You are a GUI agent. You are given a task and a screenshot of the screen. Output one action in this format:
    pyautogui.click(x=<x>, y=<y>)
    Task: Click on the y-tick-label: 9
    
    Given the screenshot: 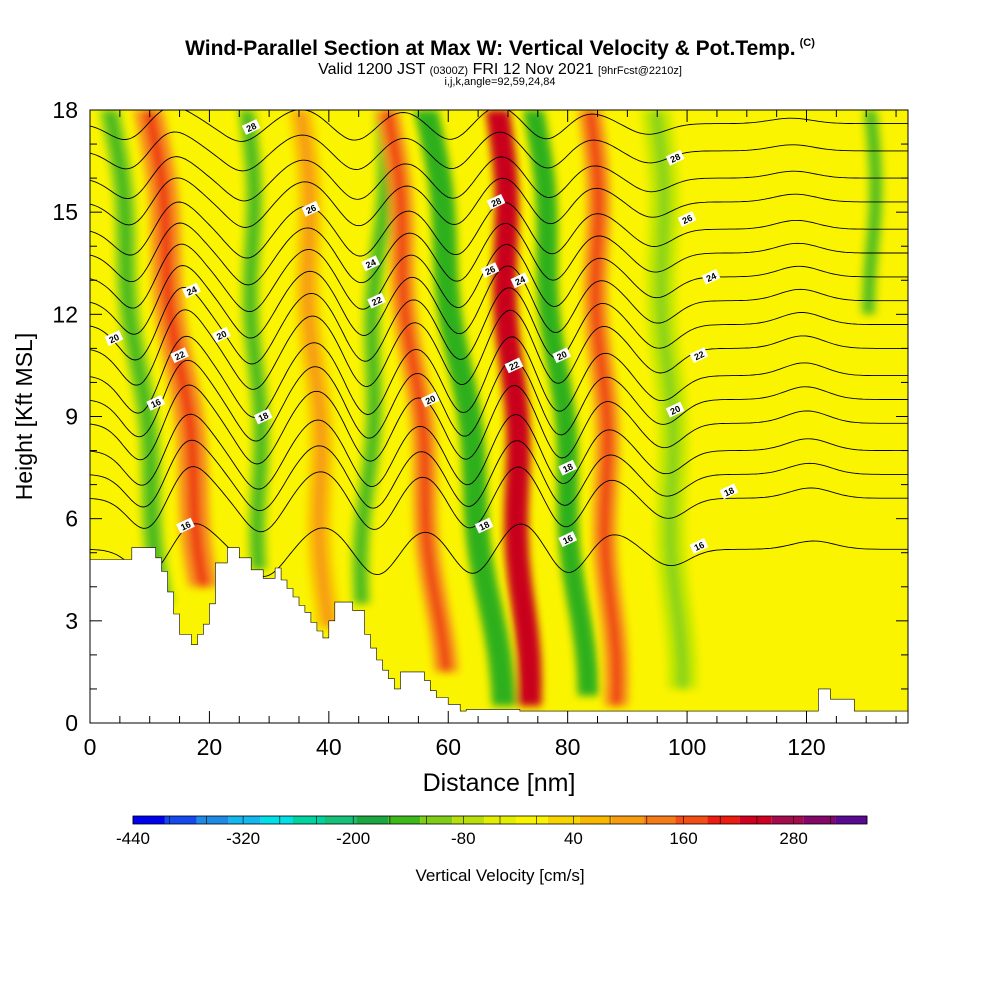 What is the action you would take?
    pyautogui.click(x=71, y=417)
    